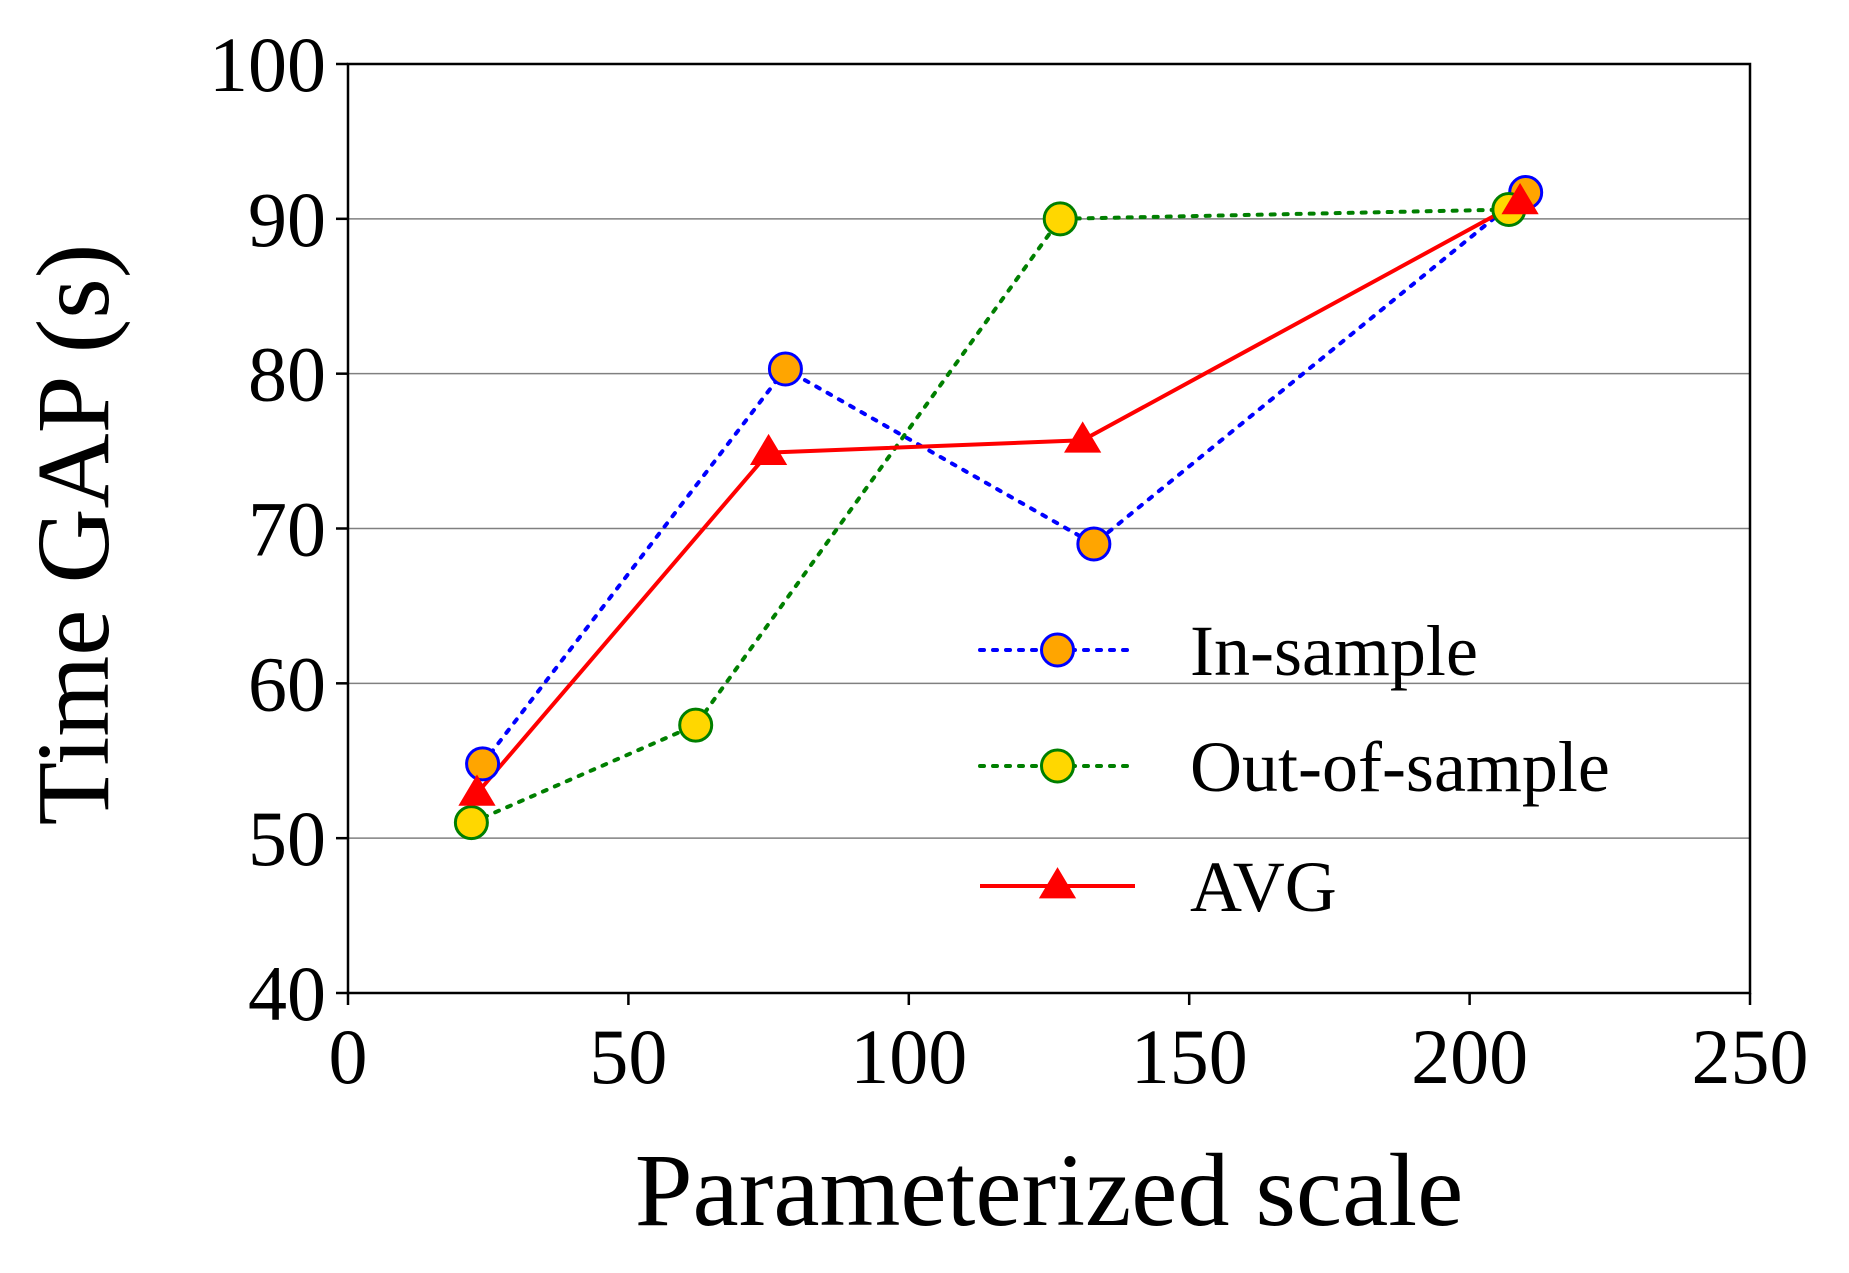 This screenshot has height=1273, width=1849. What do you see at coordinates (1069, 1046) in the screenshot?
I see `x-axis: 0 50 100 150 200 250` at bounding box center [1069, 1046].